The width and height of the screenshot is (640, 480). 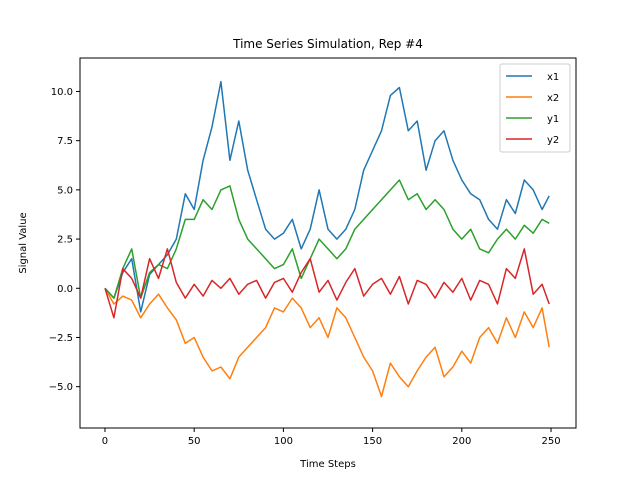 I want to click on y-tick-label: 10.0, so click(x=62, y=92).